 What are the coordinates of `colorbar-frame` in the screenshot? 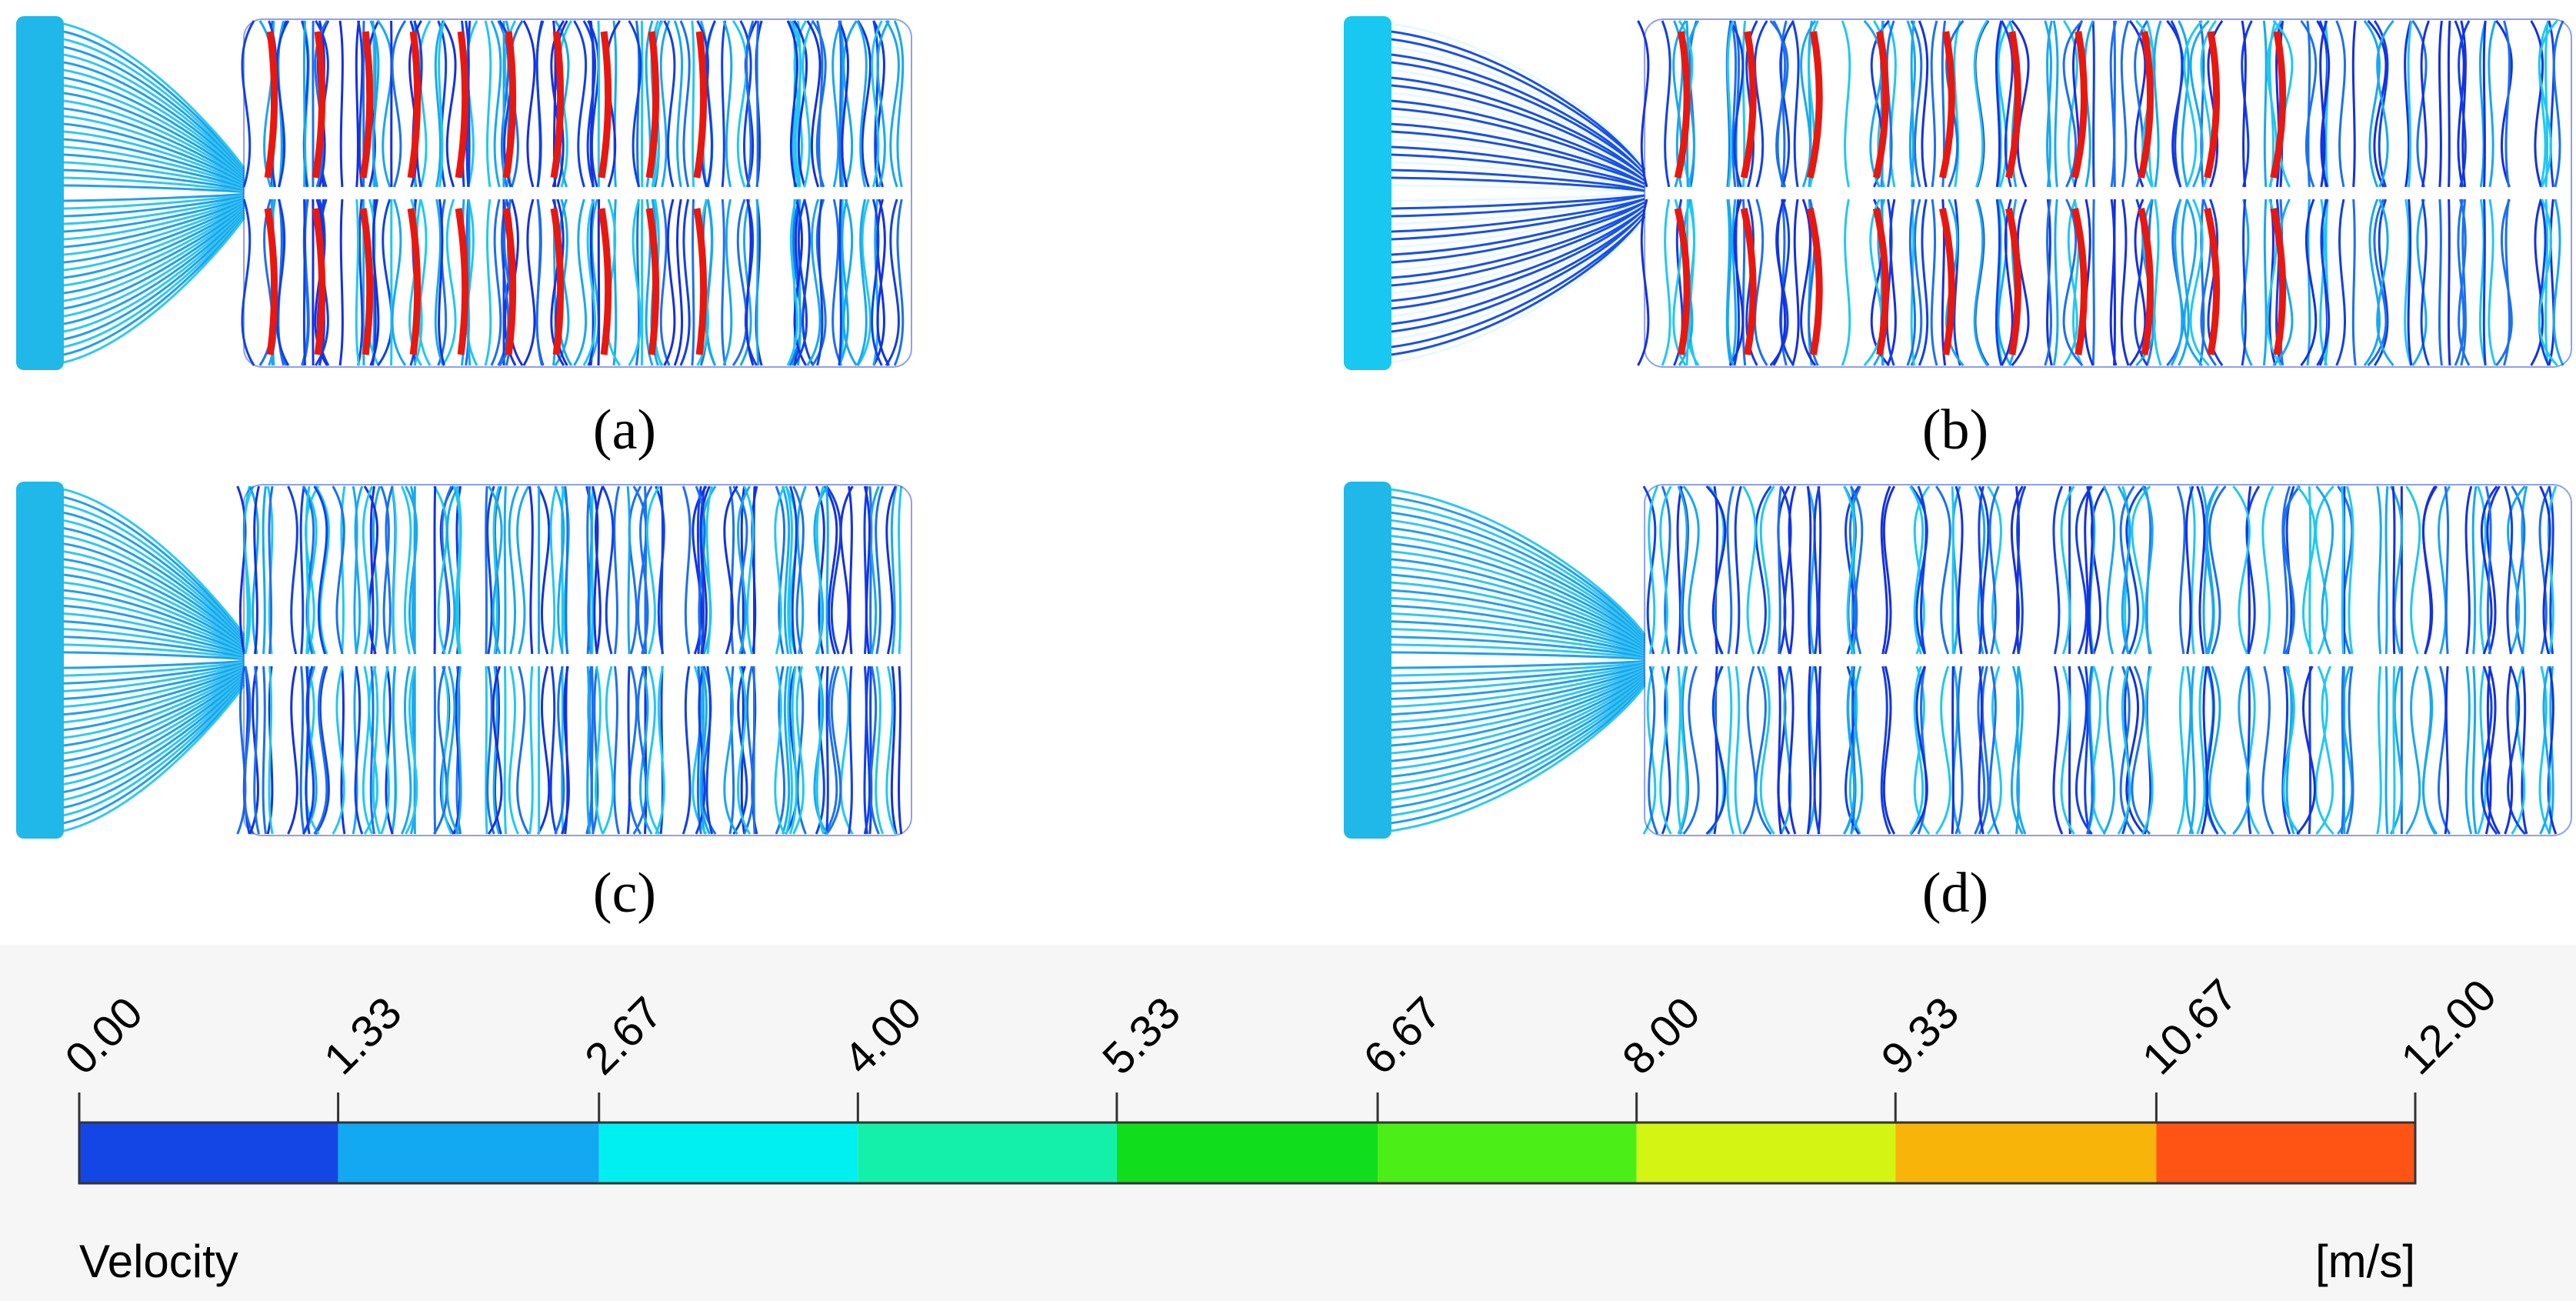 It's located at (1247, 1153).